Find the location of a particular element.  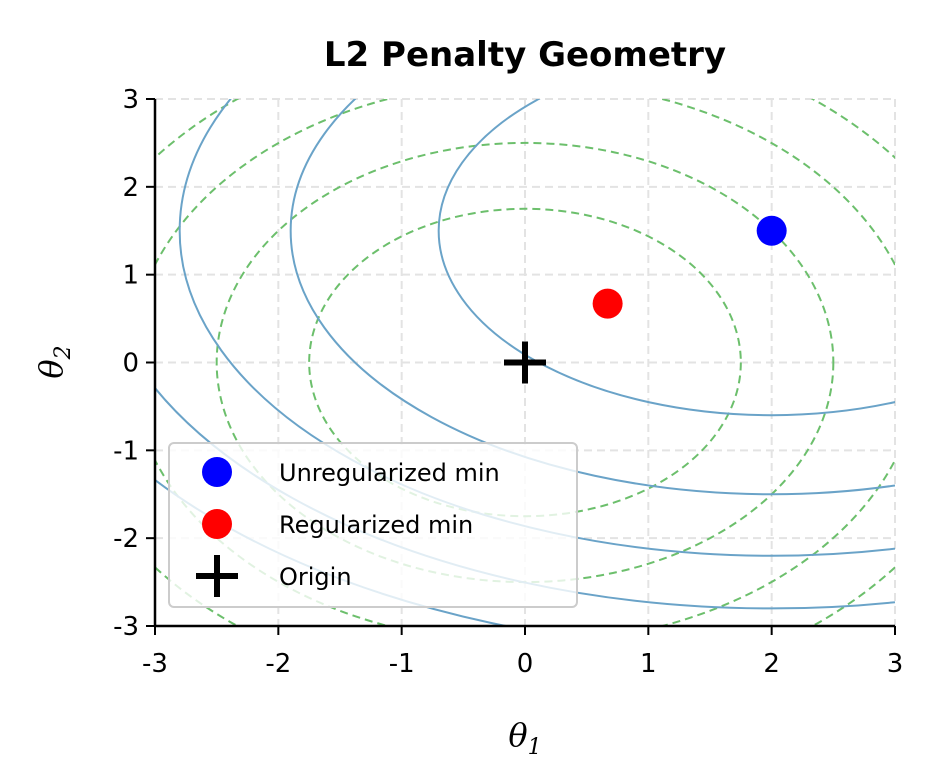

legend: Unregularized min Regularized min Origin is located at coordinates (373, 525).